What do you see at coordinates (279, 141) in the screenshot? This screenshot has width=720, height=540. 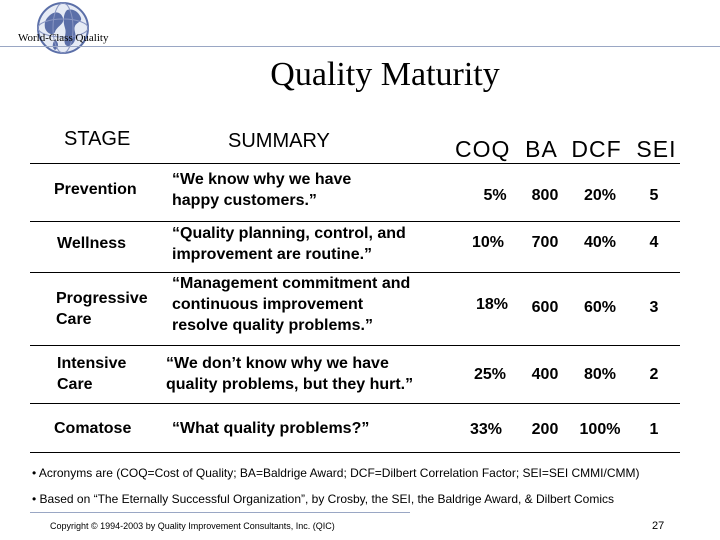 I see `column-header-summary: SUMMARY` at bounding box center [279, 141].